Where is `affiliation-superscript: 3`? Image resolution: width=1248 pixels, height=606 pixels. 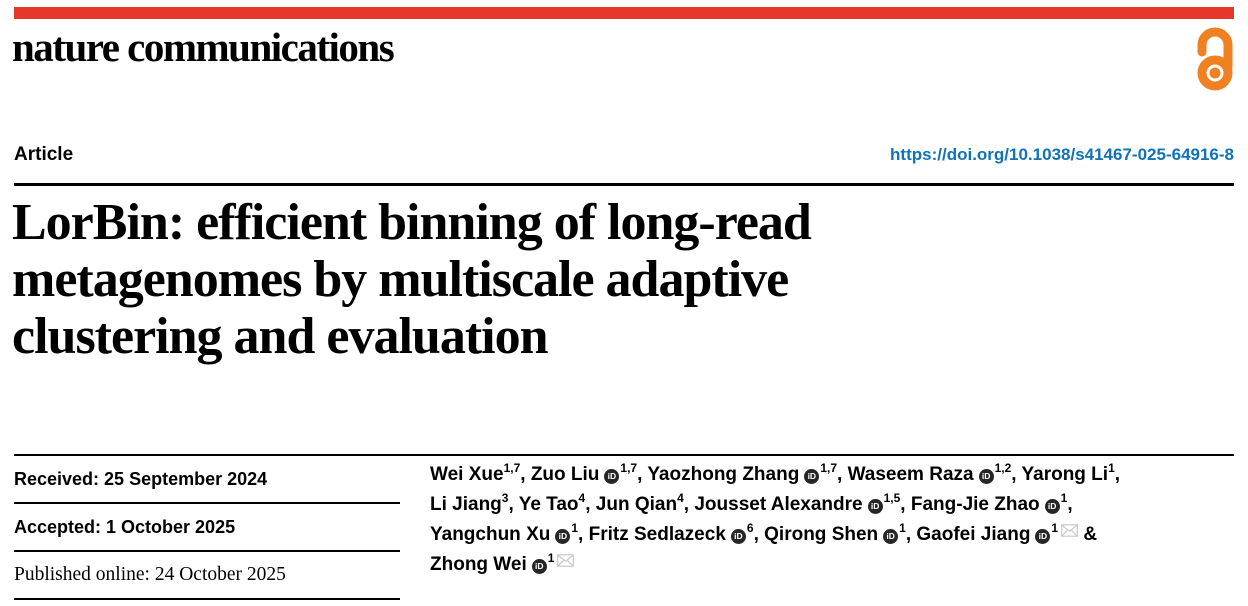 affiliation-superscript: 3 is located at coordinates (505, 497).